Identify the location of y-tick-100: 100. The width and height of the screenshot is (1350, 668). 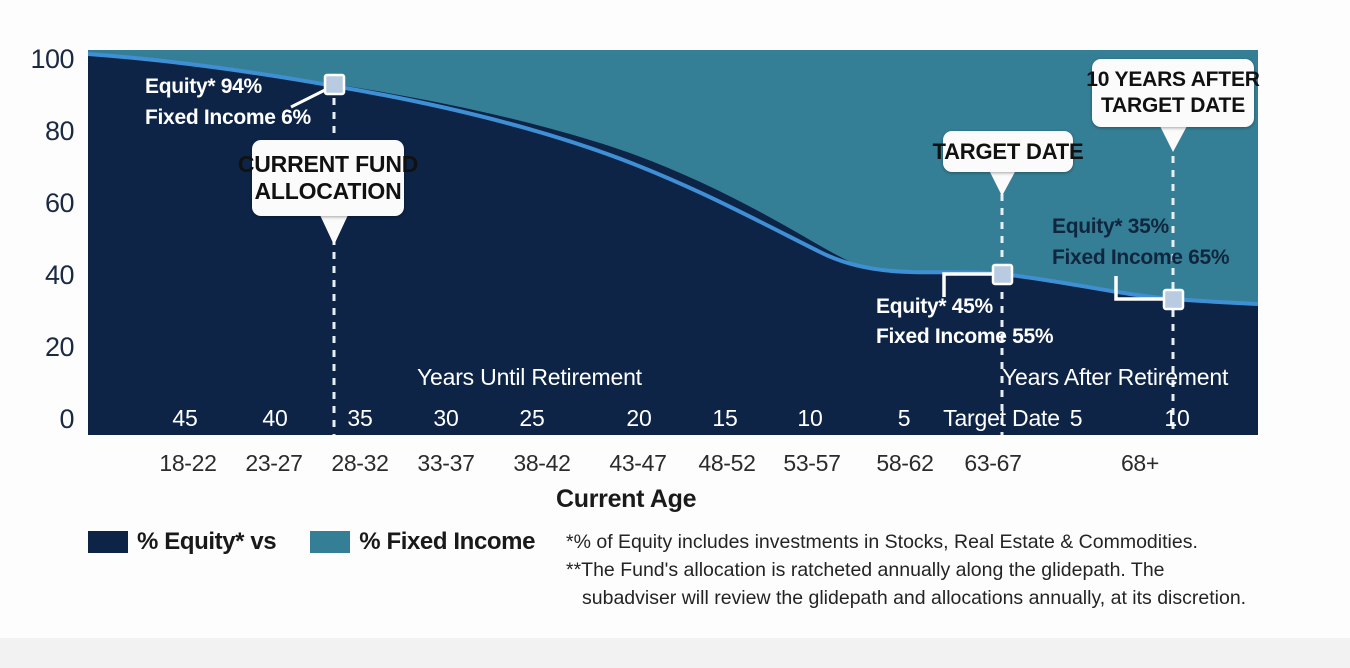
(52, 59).